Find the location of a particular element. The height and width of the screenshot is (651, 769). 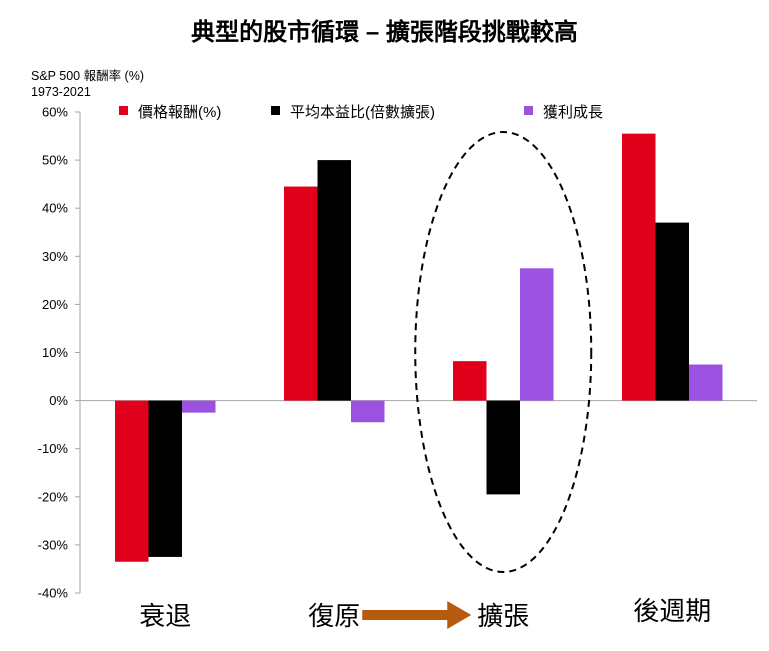

y-tick-label: 0% is located at coordinates (58, 400).